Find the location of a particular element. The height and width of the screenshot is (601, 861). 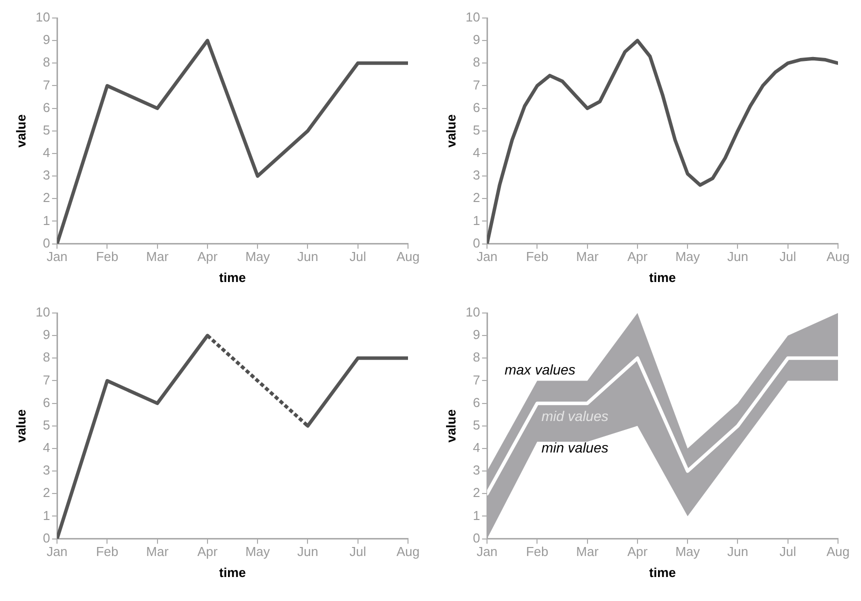

annotation: mid values is located at coordinates (574, 416).